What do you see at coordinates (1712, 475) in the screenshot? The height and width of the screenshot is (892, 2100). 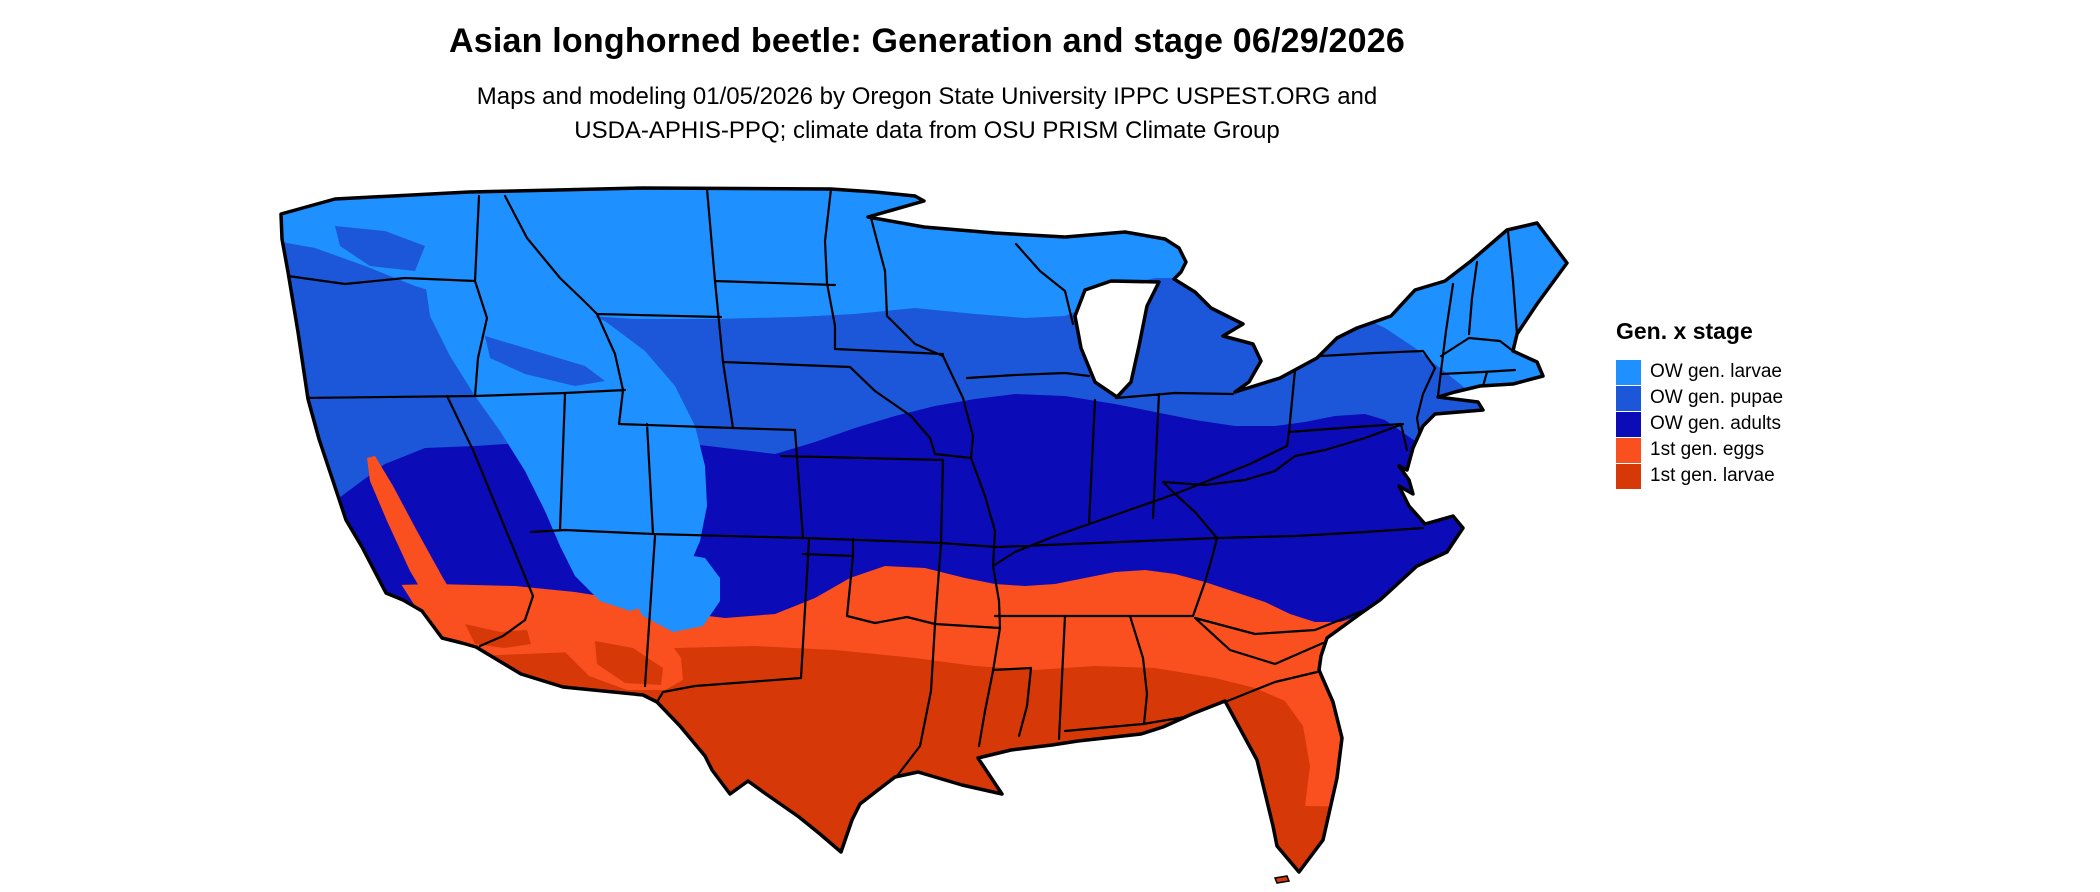 I see `legend-label: 1st gen. larvae` at bounding box center [1712, 475].